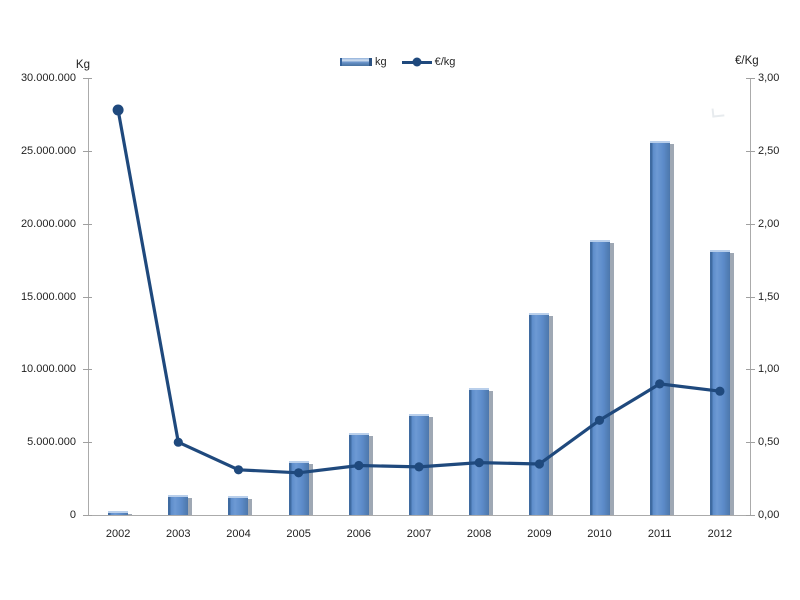 The height and width of the screenshot is (600, 800). Describe the element at coordinates (769, 515) in the screenshot. I see `right-axis-tick-label: 0,00` at that location.